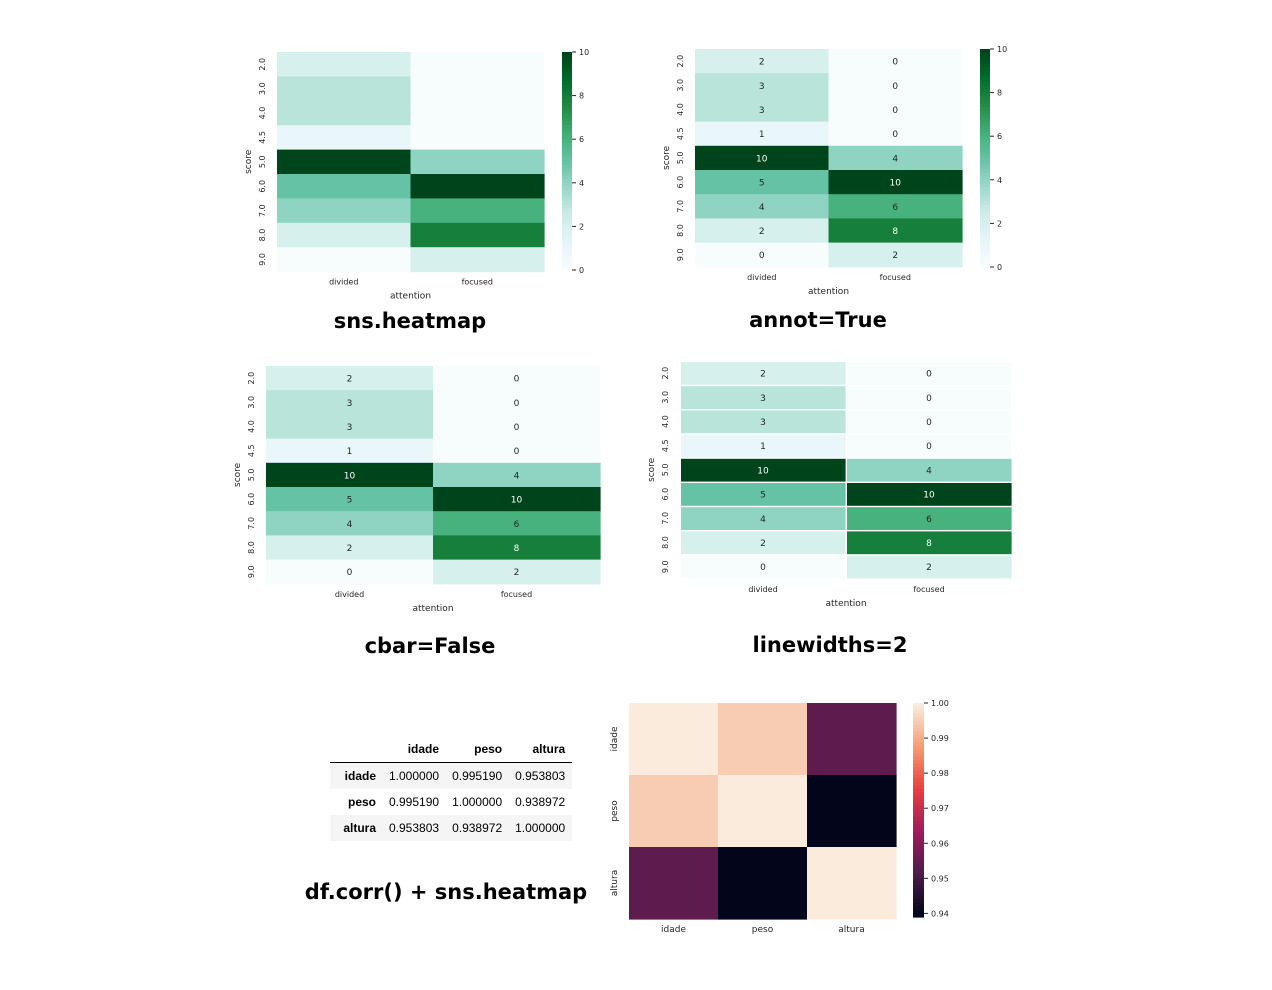 Image resolution: width=1272 pixels, height=990 pixels. What do you see at coordinates (652, 469) in the screenshot?
I see `y-axis-label: score` at bounding box center [652, 469].